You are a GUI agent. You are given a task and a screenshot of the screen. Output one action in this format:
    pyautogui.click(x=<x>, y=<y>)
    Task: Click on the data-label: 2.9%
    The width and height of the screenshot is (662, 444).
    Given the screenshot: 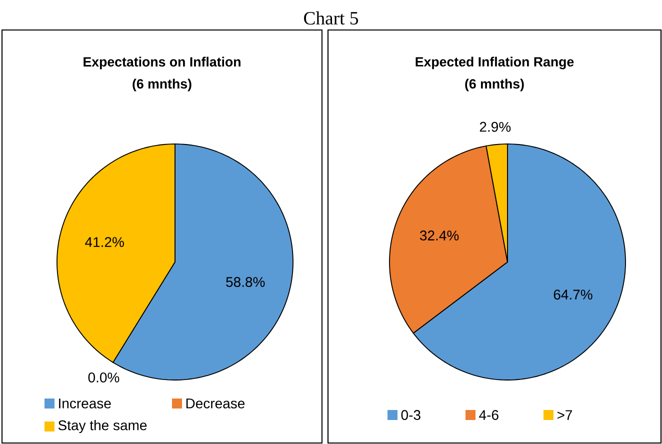 What is the action you would take?
    pyautogui.click(x=495, y=127)
    